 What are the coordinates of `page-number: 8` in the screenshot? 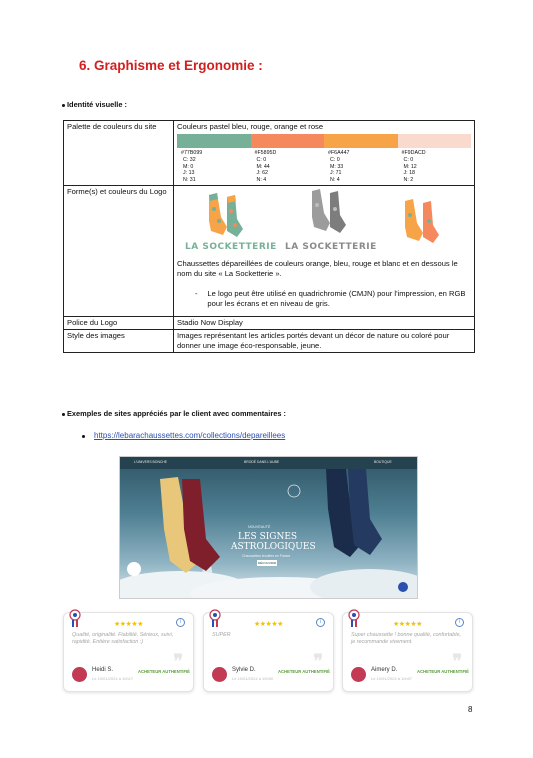 It's located at (470, 709).